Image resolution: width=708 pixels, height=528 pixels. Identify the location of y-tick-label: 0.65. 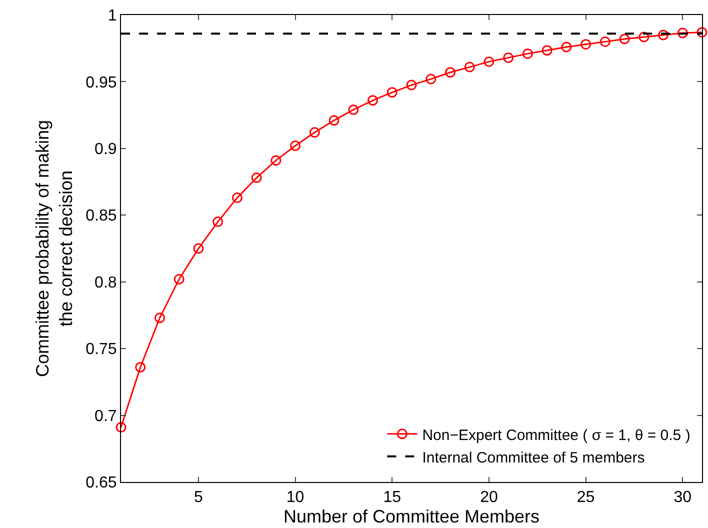
(101, 483).